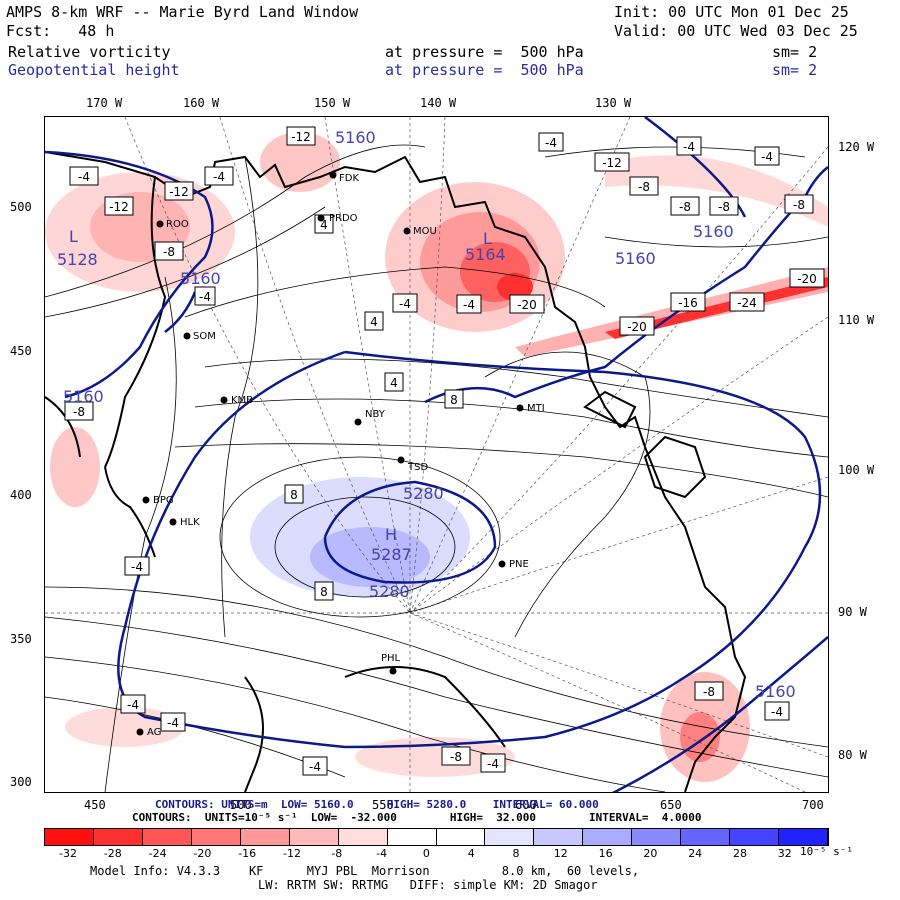  What do you see at coordinates (605, 853) in the screenshot?
I see `colorbar-tick-label: 16` at bounding box center [605, 853].